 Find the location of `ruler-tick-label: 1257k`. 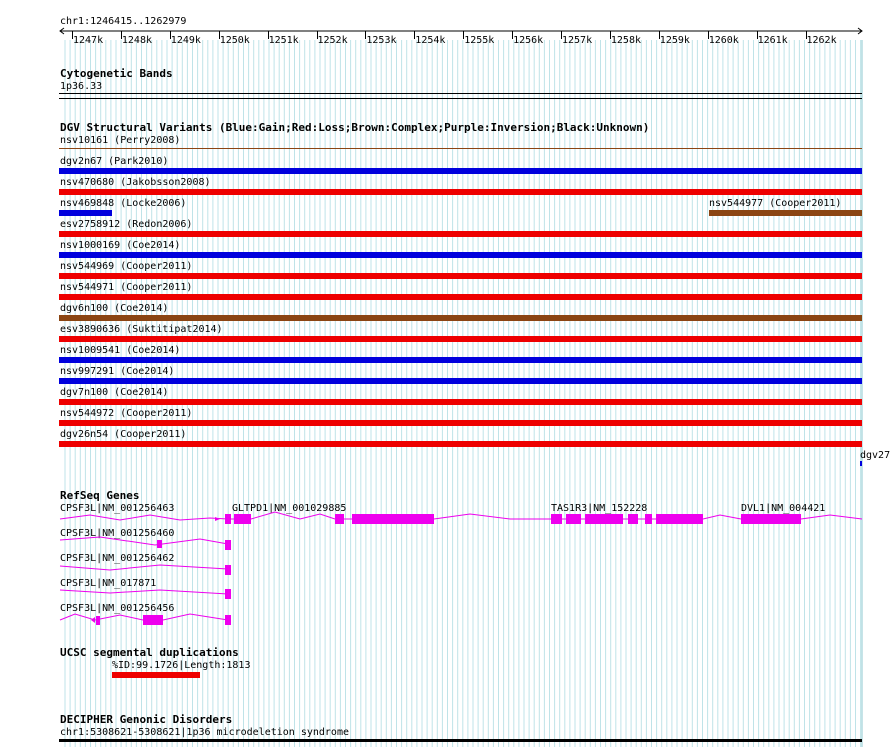

ruler-tick-label: 1257k is located at coordinates (577, 40).